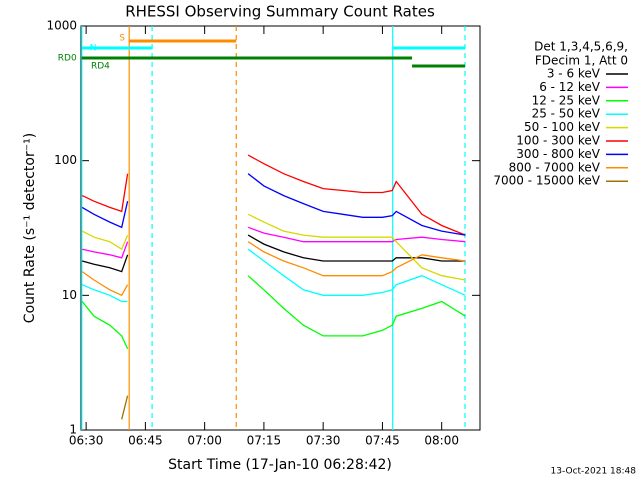 This screenshot has height=480, width=640. Describe the element at coordinates (570, 87) in the screenshot. I see `legend-label: 6 - 12 keV` at that location.